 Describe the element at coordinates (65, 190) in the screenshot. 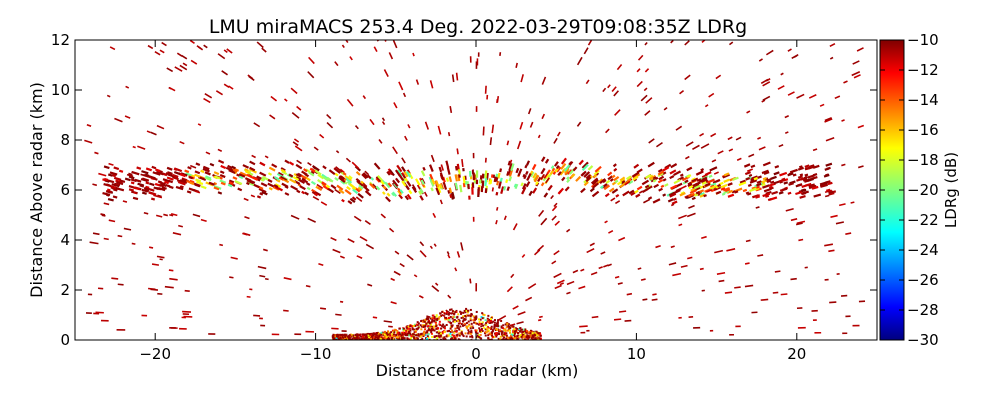

I see `y-tick-label: 6` at that location.